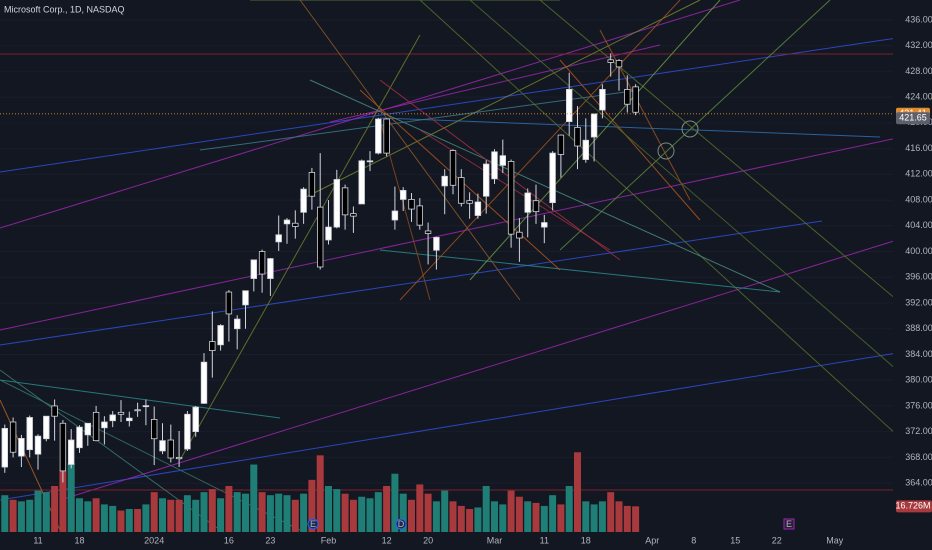 The height and width of the screenshot is (550, 932). Describe the element at coordinates (918, 482) in the screenshot. I see `y-tick-label: 364.00` at that location.